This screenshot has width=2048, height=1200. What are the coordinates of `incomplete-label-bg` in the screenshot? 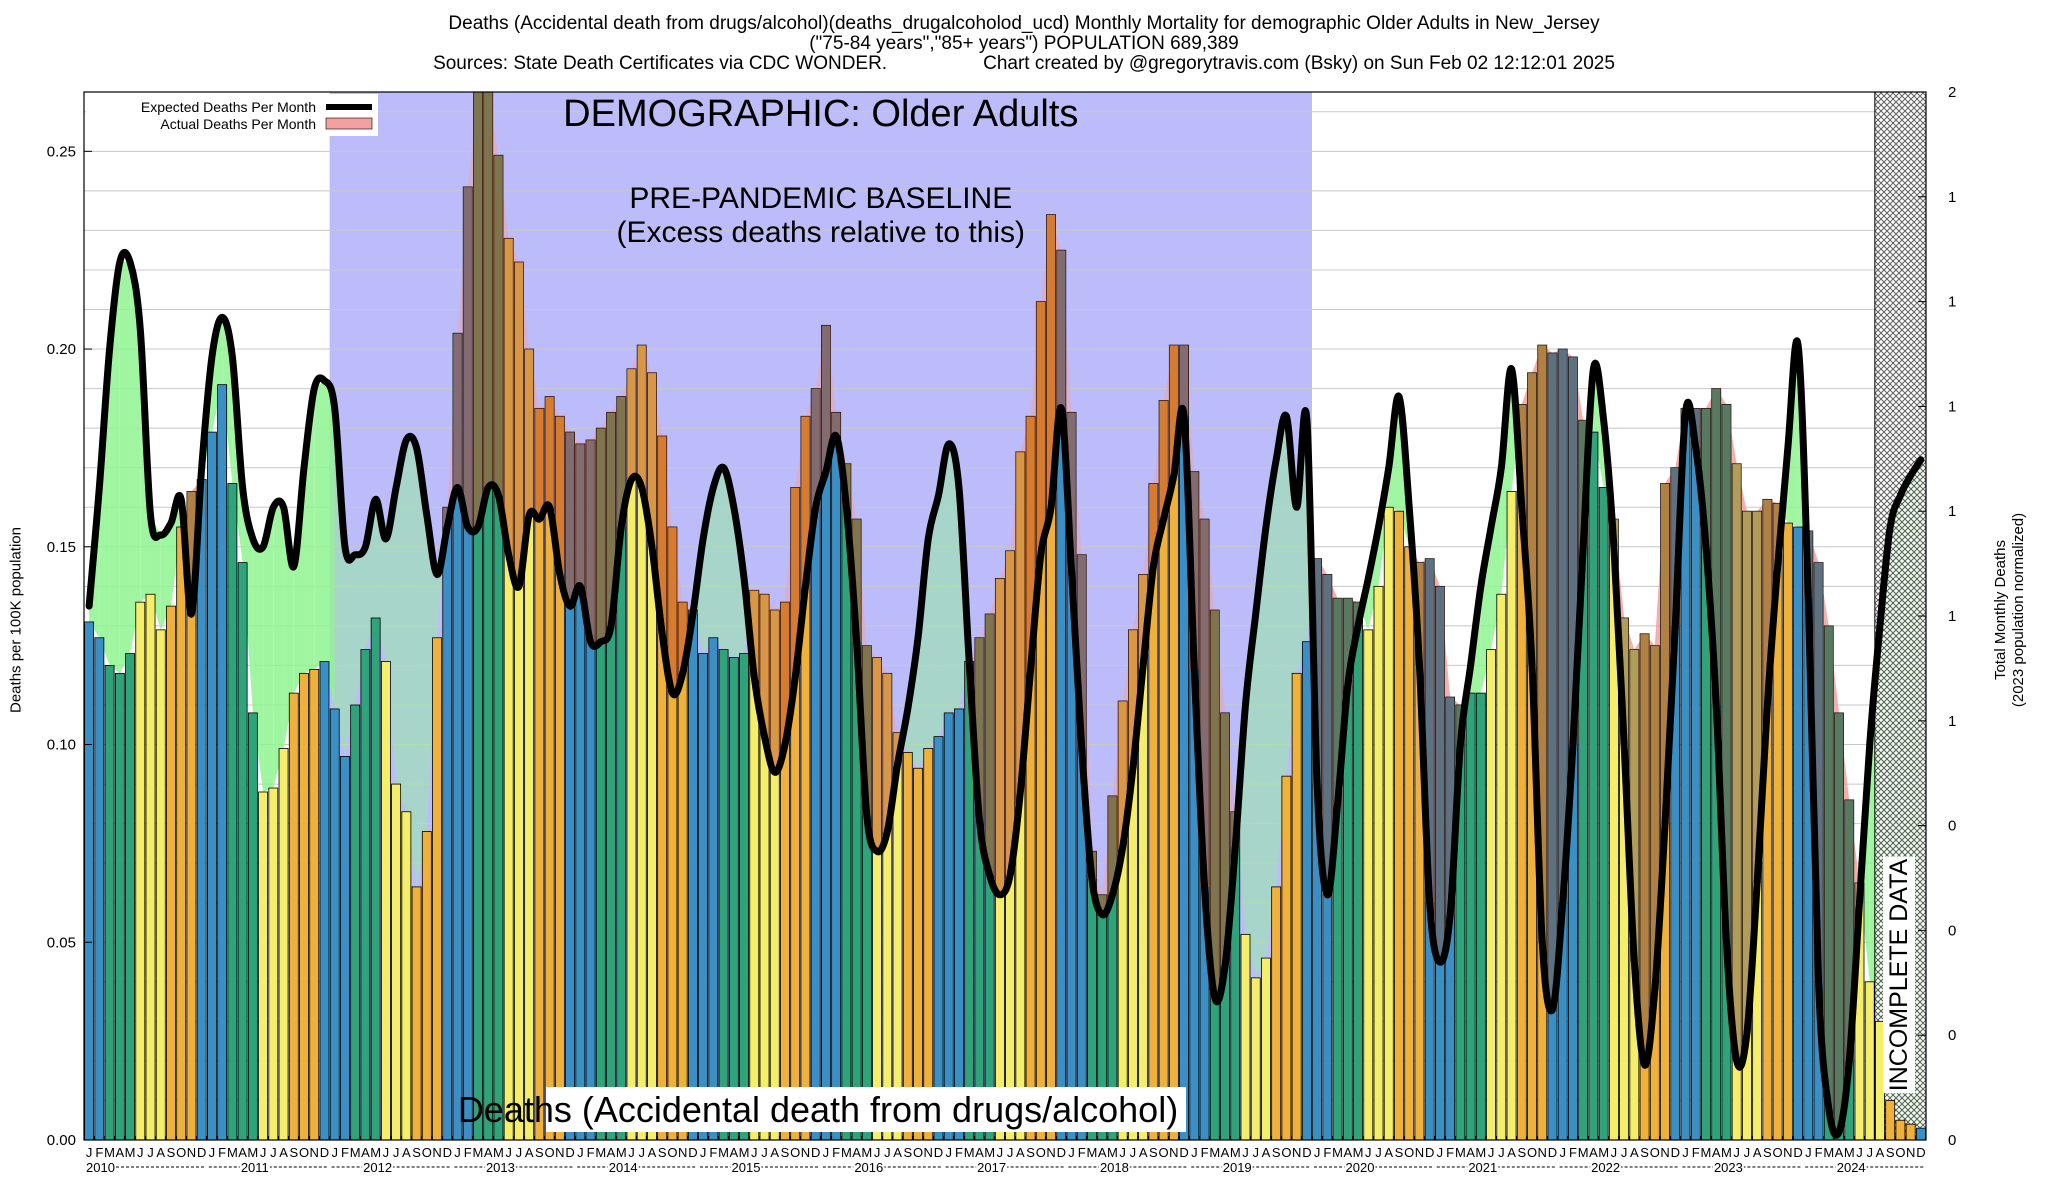 It's located at (1899, 975).